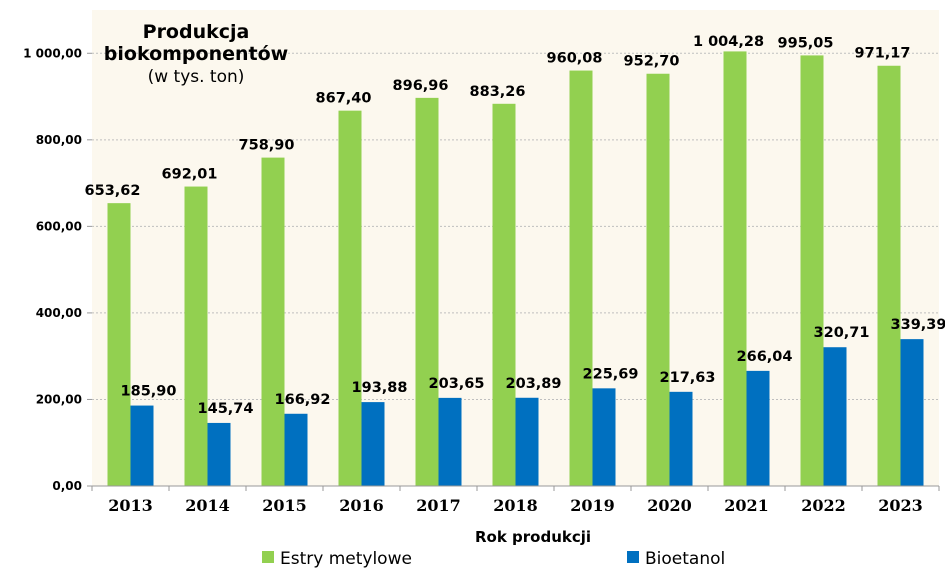  Describe the element at coordinates (883, 54) in the screenshot. I see `data-label-estry: 971,17` at that location.